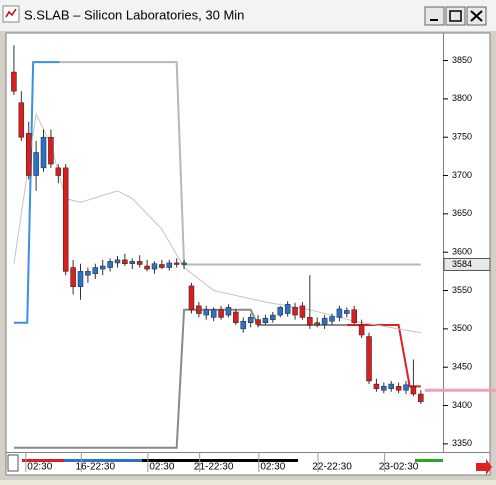 This screenshot has width=496, height=485. What do you see at coordinates (248, 15) in the screenshot?
I see `title-bar` at bounding box center [248, 15].